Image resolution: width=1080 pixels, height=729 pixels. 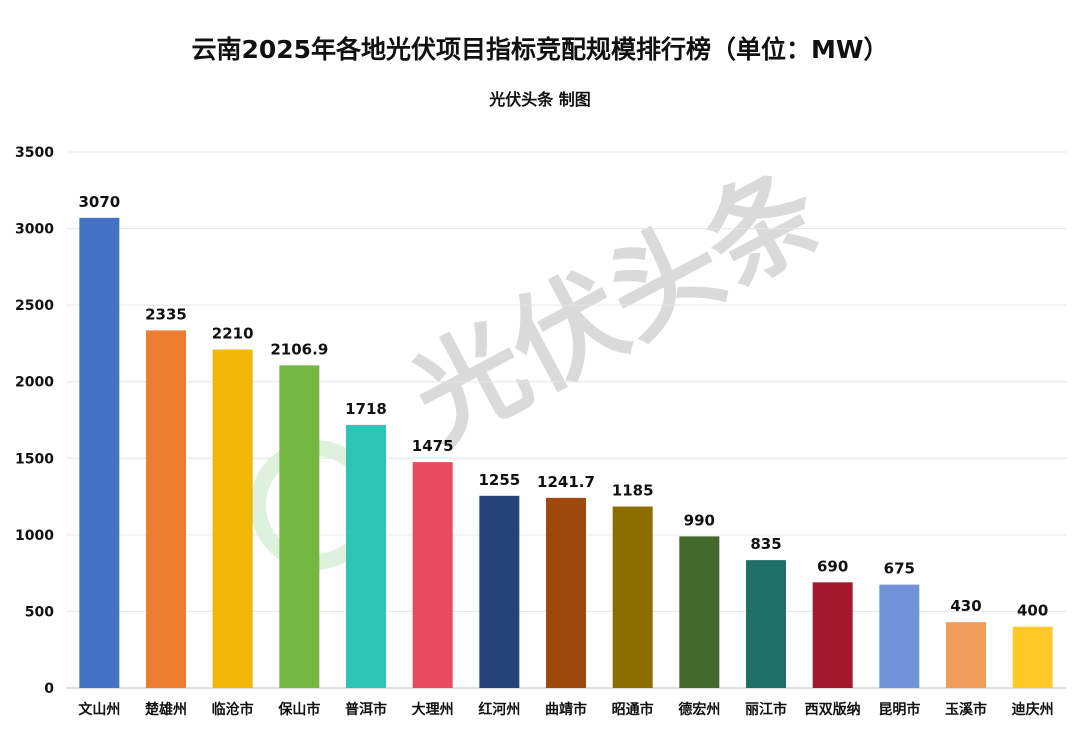 I want to click on x-tick-label: 保山市, so click(x=298, y=709).